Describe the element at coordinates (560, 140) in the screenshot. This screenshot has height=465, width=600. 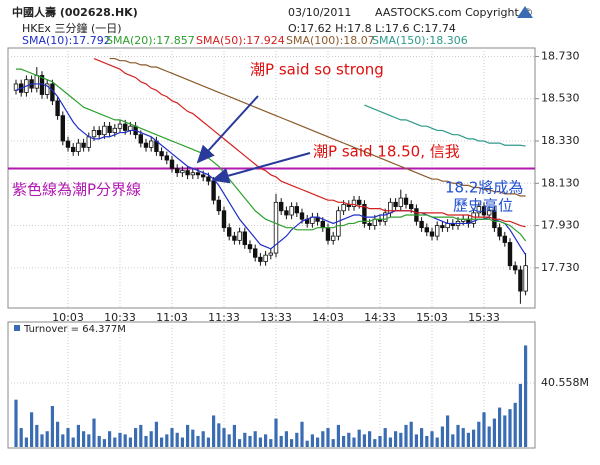
I see `y-tick-label: 18.330` at that location.